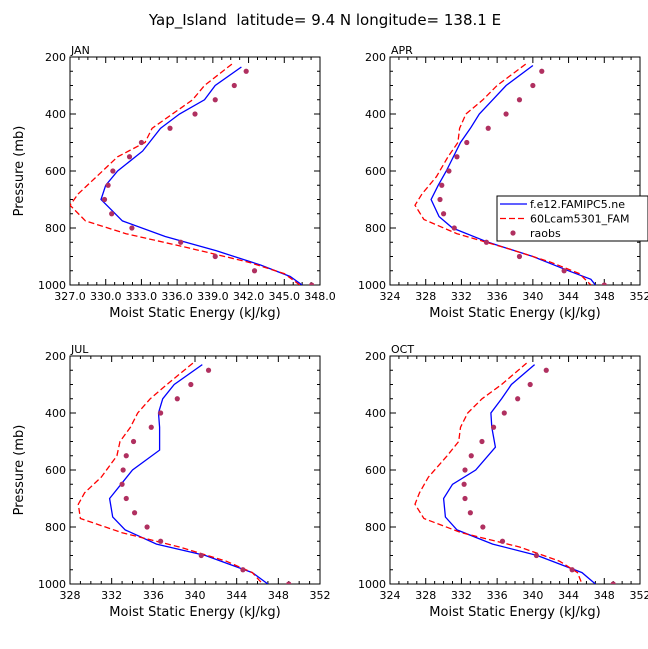 The height and width of the screenshot is (649, 648). Describe the element at coordinates (402, 50) in the screenshot. I see `panel-label: APR` at that location.